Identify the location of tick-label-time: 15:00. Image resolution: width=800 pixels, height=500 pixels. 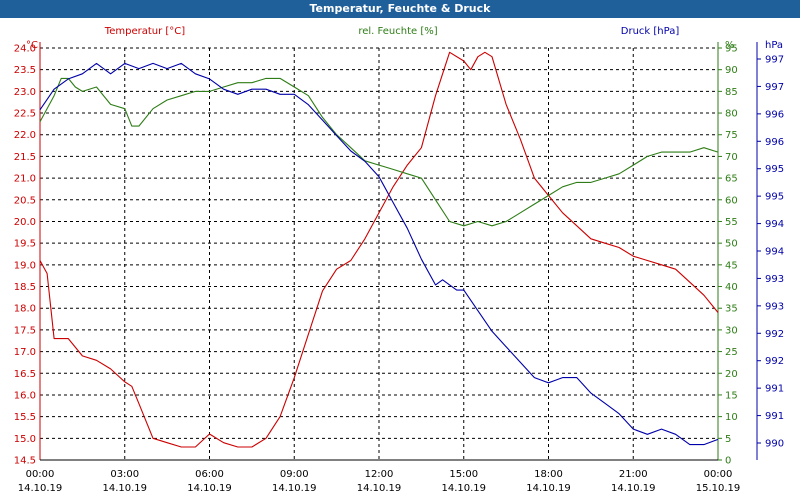
(463, 474).